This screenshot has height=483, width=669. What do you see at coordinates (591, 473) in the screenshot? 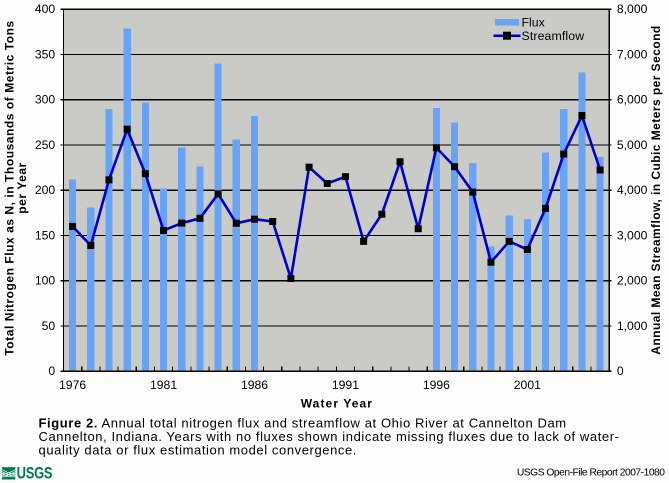
I see `svg-text:USGS Open-File Report 2007-108: USGS Open-File Report 2007-1080` at bounding box center [591, 473].